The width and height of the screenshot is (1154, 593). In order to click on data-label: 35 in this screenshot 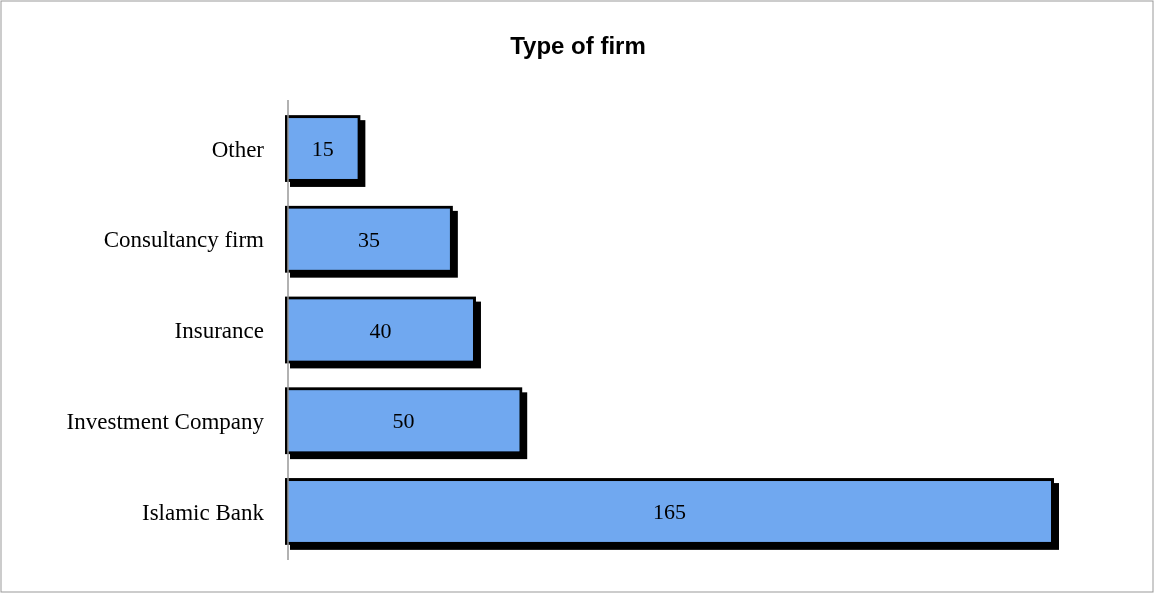, I will do `click(368, 239)`.